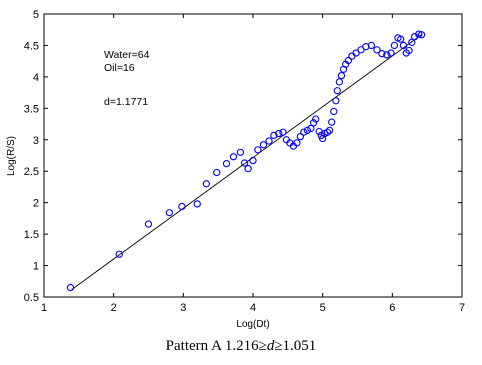 This screenshot has width=482, height=365. I want to click on x-tick-label: 7, so click(462, 308).